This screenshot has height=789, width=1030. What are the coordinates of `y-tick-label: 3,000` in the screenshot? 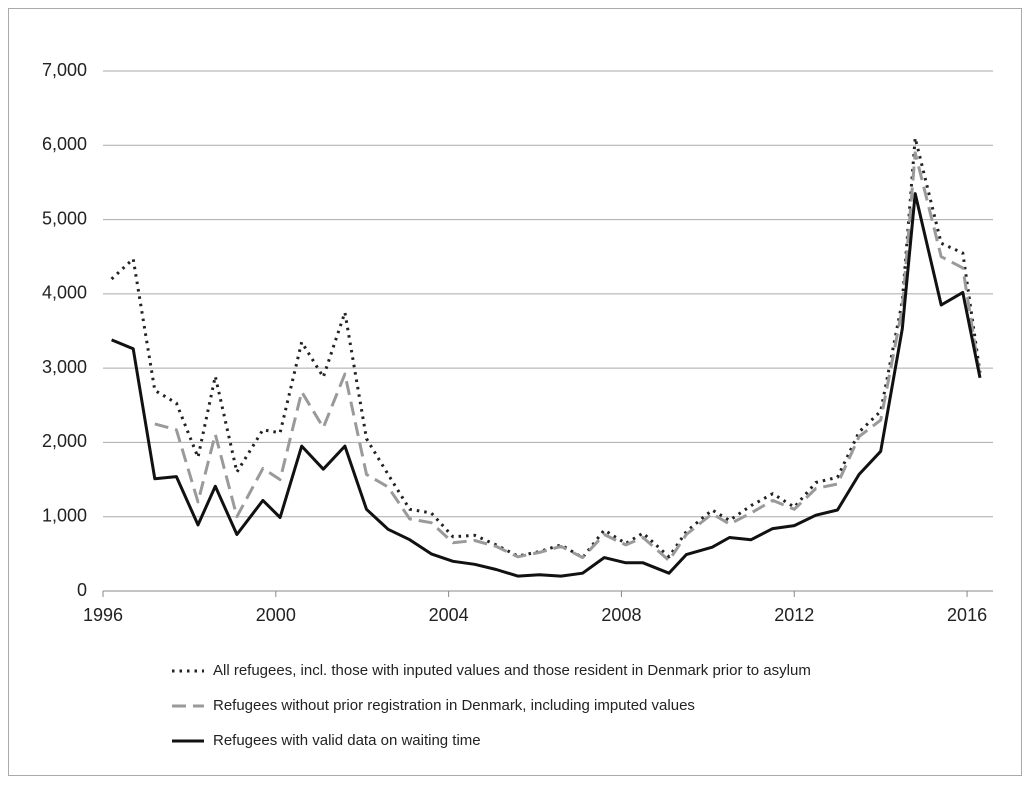 It's located at (64, 367).